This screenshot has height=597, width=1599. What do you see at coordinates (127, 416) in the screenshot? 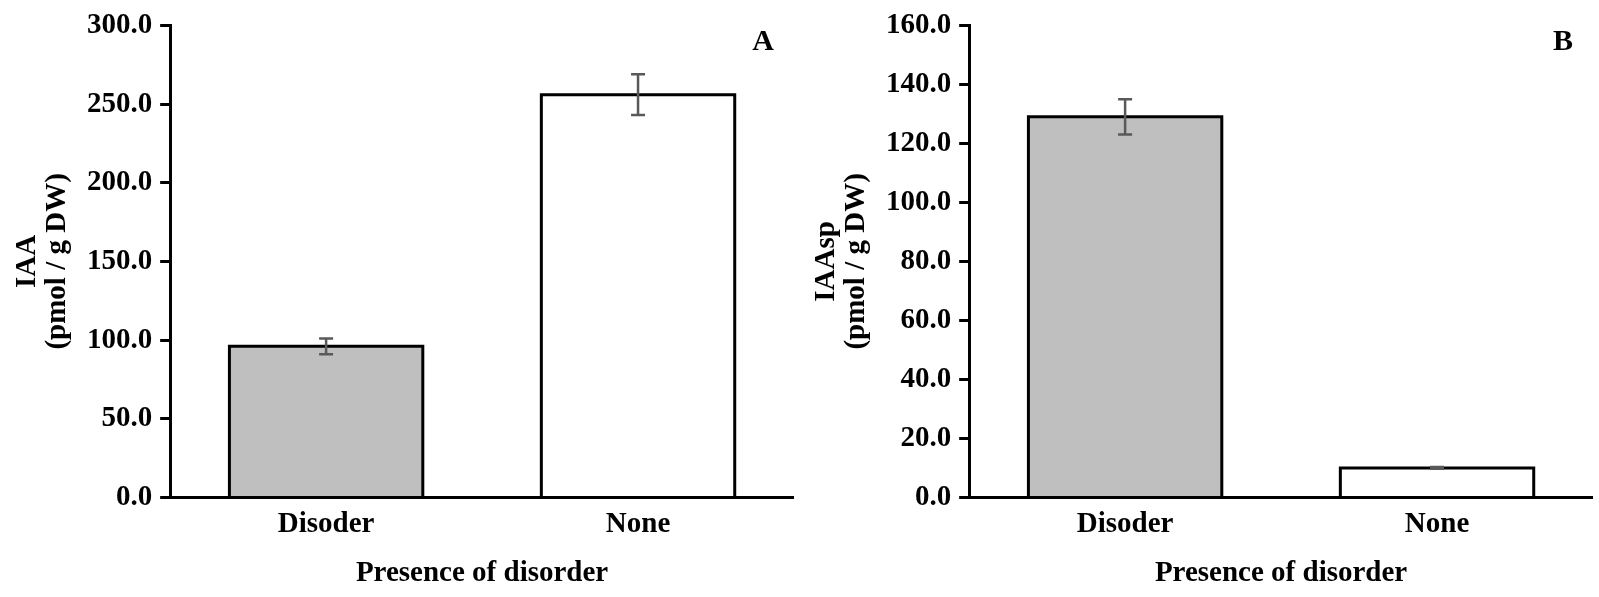
I see `y-tick-label: 50.0` at bounding box center [127, 416].